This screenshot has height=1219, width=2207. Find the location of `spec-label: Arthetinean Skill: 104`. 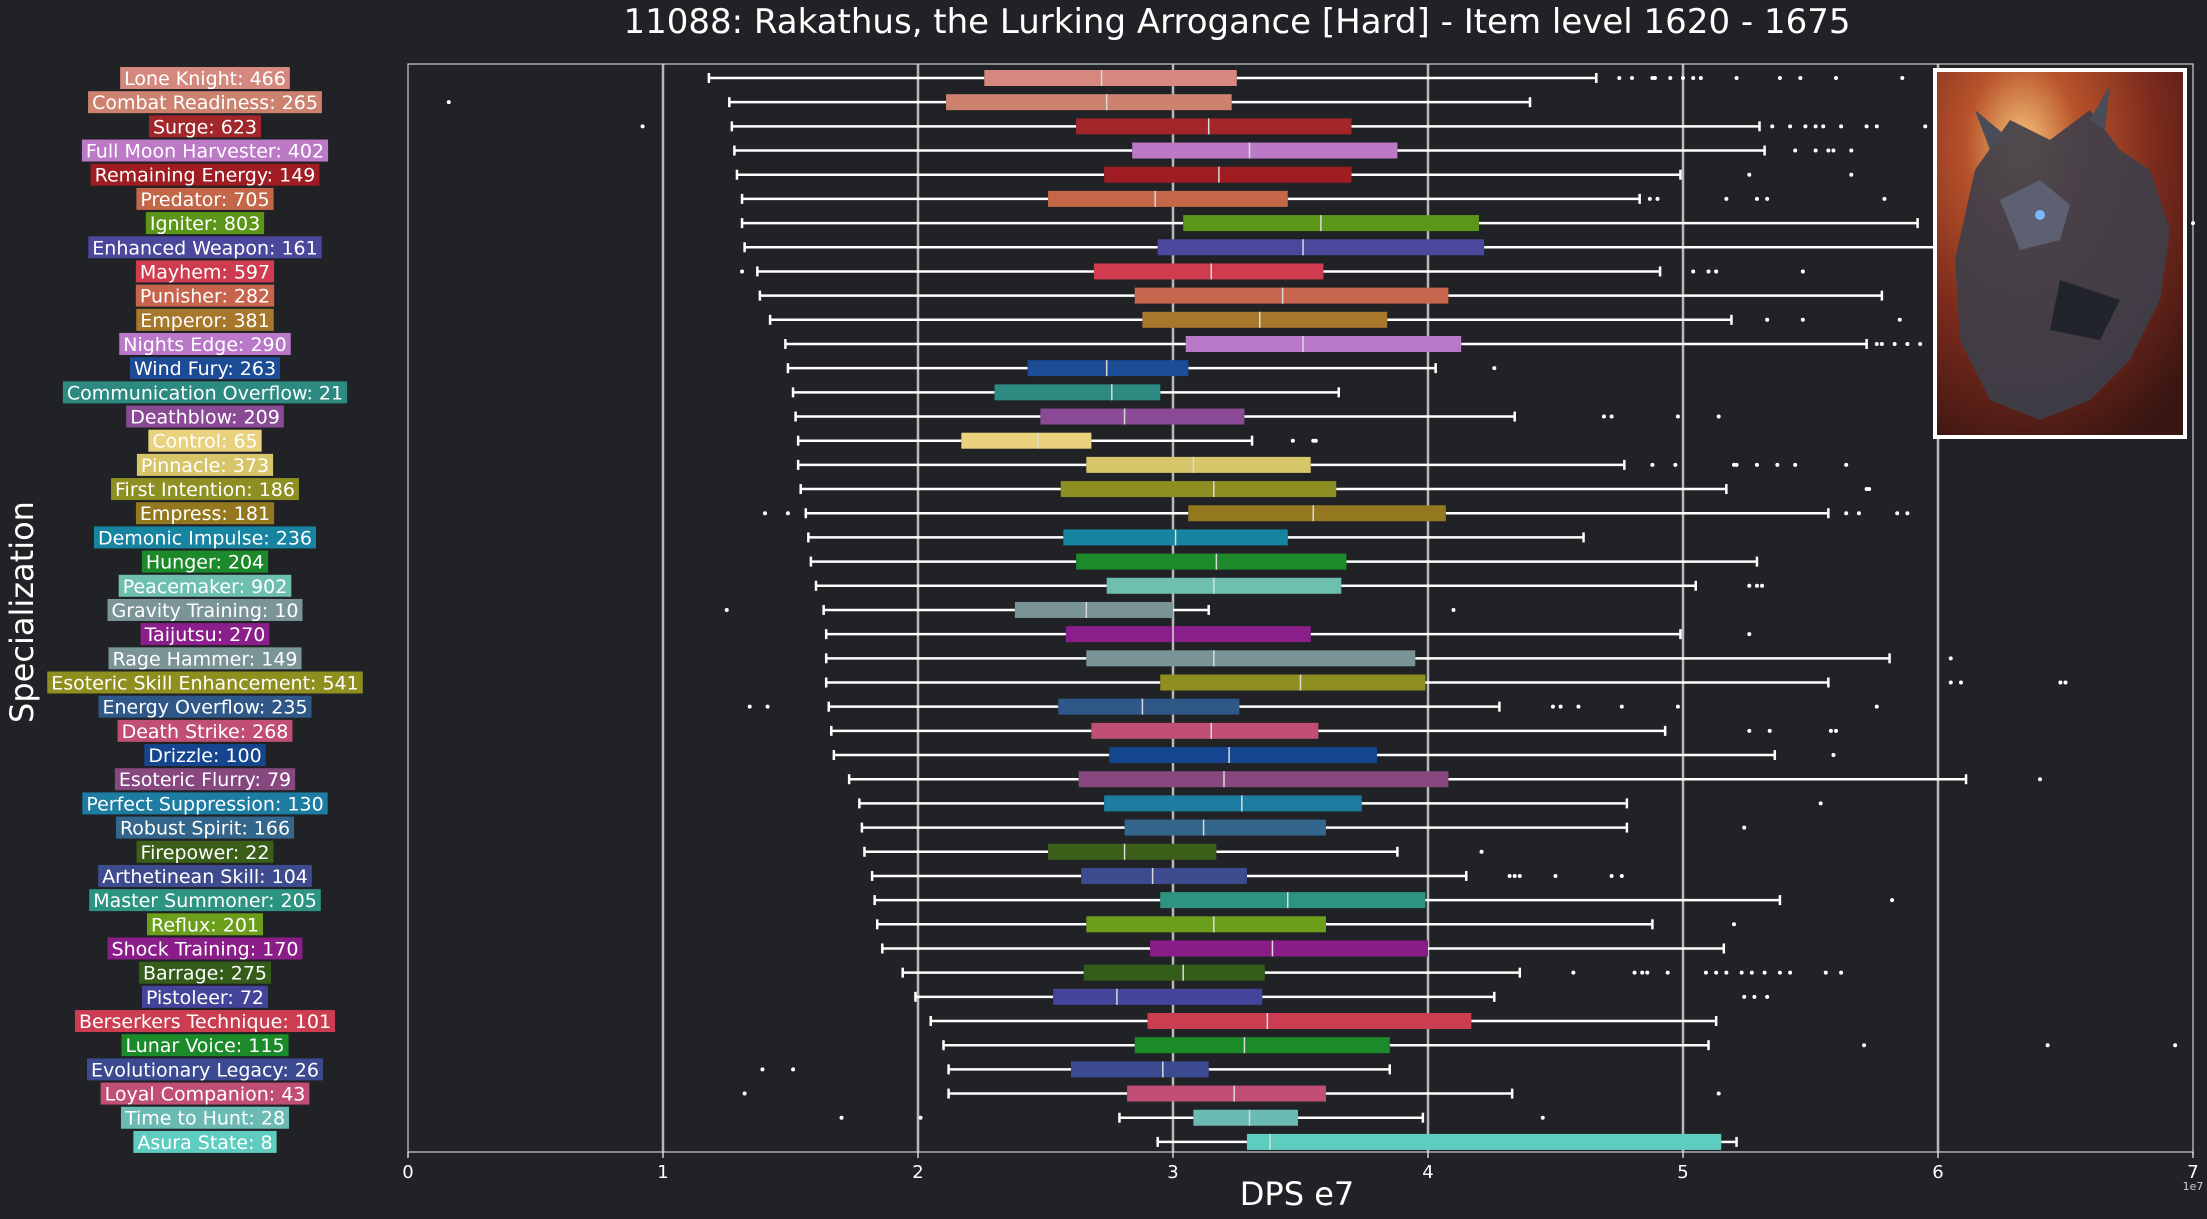

spec-label: Arthetinean Skill: 104 is located at coordinates (205, 876).